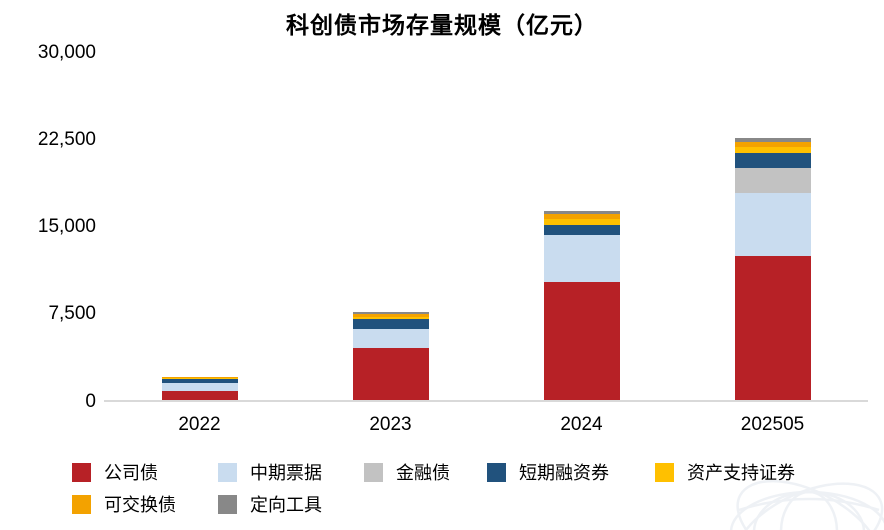 This screenshot has width=884, height=530. Describe the element at coordinates (286, 505) in the screenshot. I see `legend-label: 定向工具` at that location.